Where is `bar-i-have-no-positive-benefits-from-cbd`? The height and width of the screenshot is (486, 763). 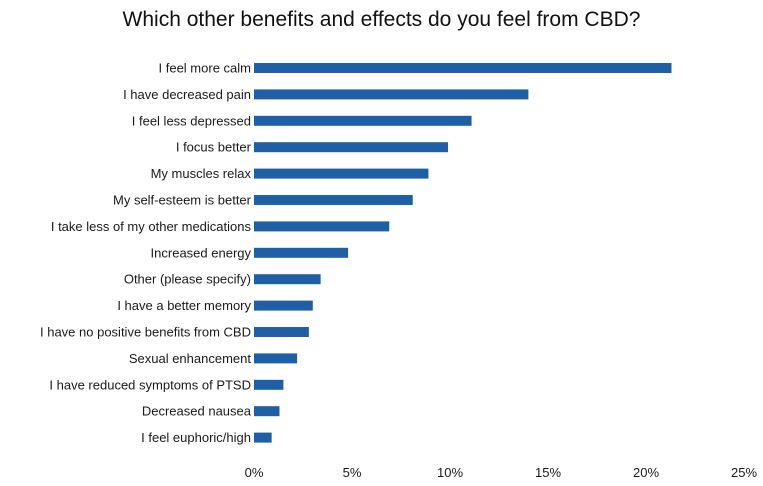 bar-i-have-no-positive-benefits-from-cbd is located at coordinates (281, 332).